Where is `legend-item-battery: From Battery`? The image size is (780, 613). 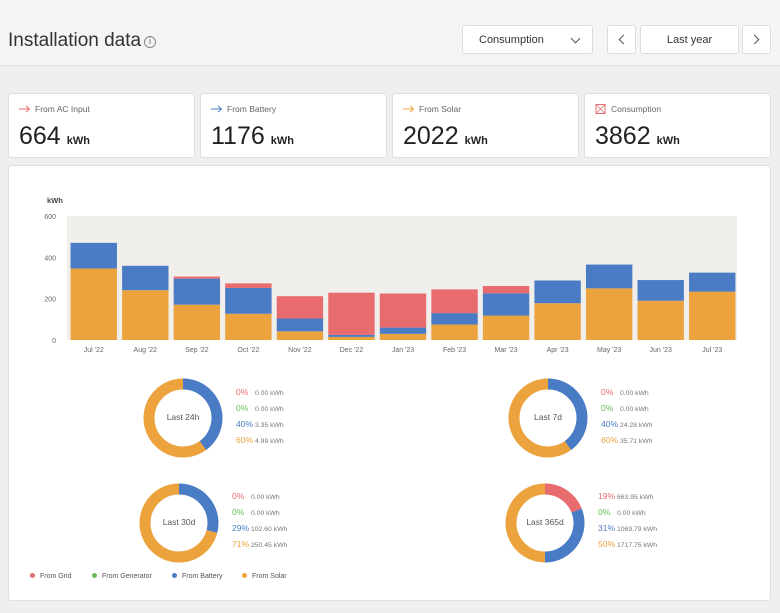 legend-item-battery: From Battery is located at coordinates (197, 576).